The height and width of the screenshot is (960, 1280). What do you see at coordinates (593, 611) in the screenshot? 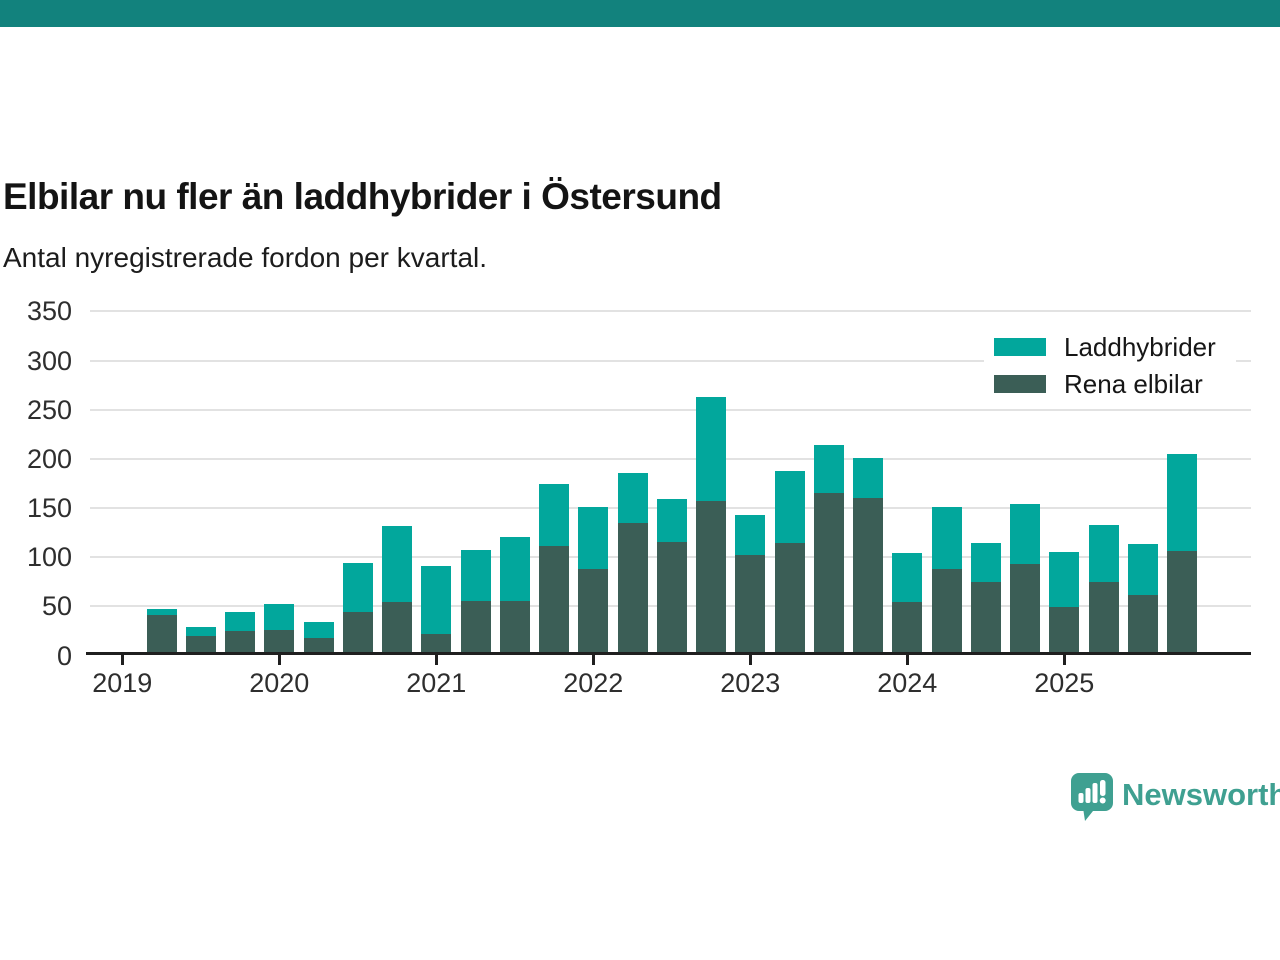
I see `bar-rena-elbilar-2022 Q1` at bounding box center [593, 611].